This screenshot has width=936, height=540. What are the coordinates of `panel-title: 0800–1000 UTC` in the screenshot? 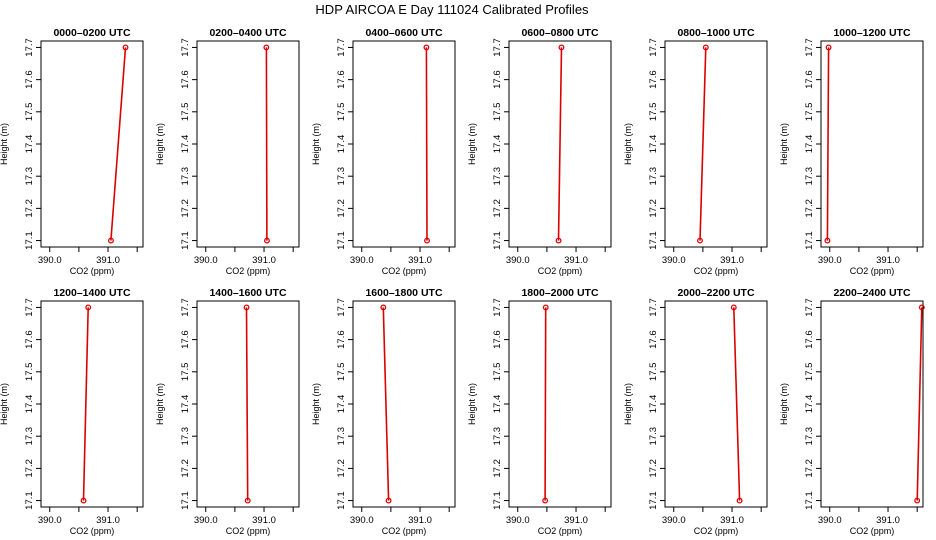 It's located at (715, 33).